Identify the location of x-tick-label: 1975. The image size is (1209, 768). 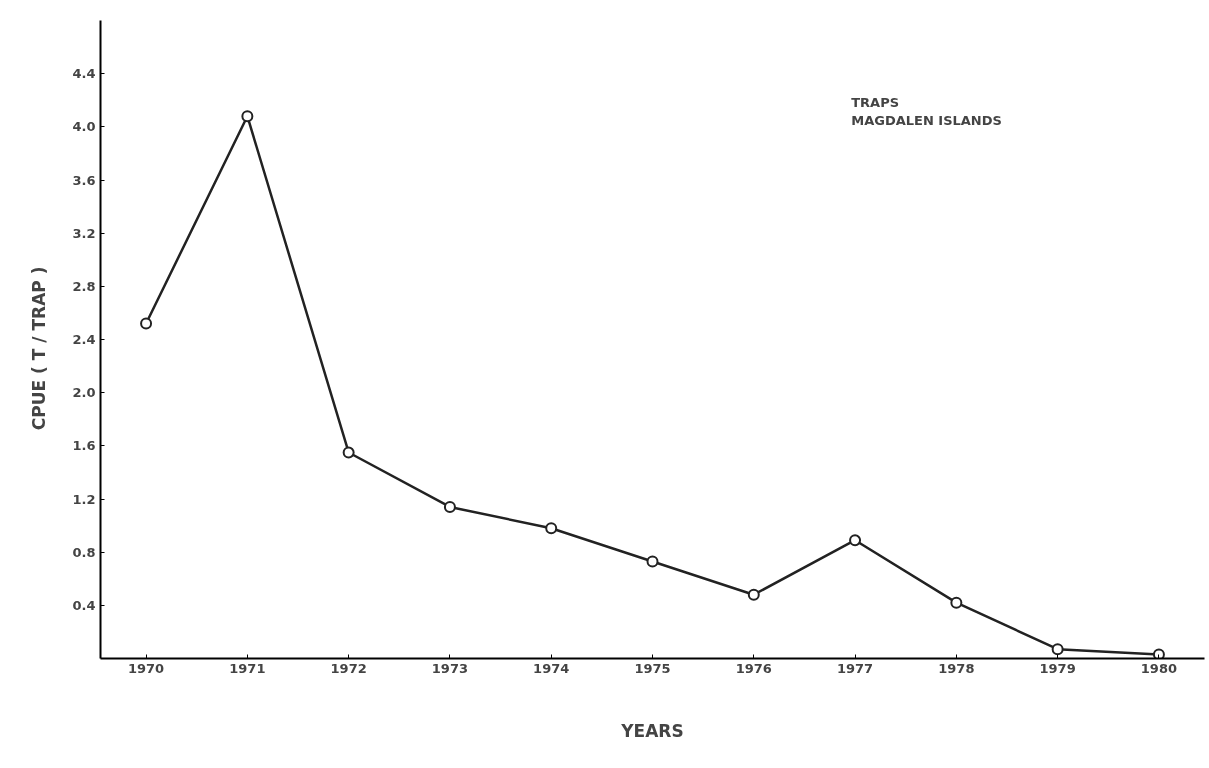
(652, 668).